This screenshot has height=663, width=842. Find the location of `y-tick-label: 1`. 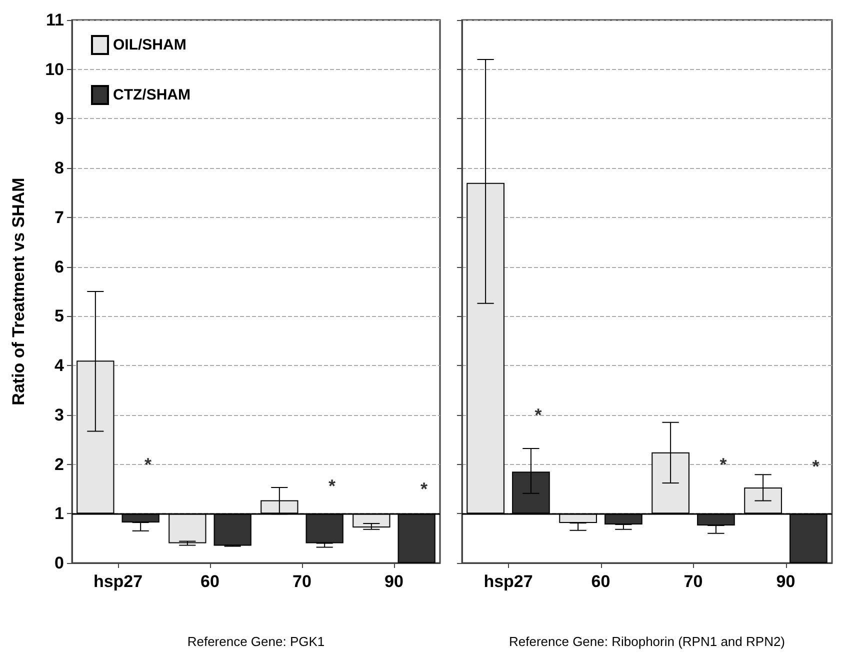

y-tick-label: 1 is located at coordinates (59, 514).